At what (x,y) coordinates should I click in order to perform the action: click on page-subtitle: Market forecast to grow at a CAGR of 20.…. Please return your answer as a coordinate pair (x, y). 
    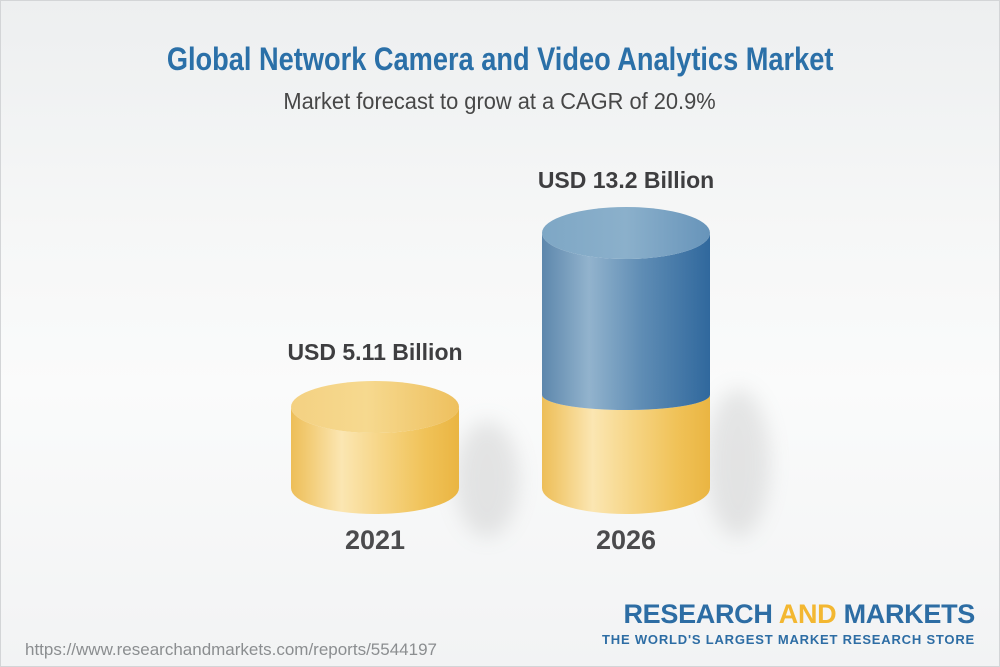
    Looking at the image, I should click on (500, 101).